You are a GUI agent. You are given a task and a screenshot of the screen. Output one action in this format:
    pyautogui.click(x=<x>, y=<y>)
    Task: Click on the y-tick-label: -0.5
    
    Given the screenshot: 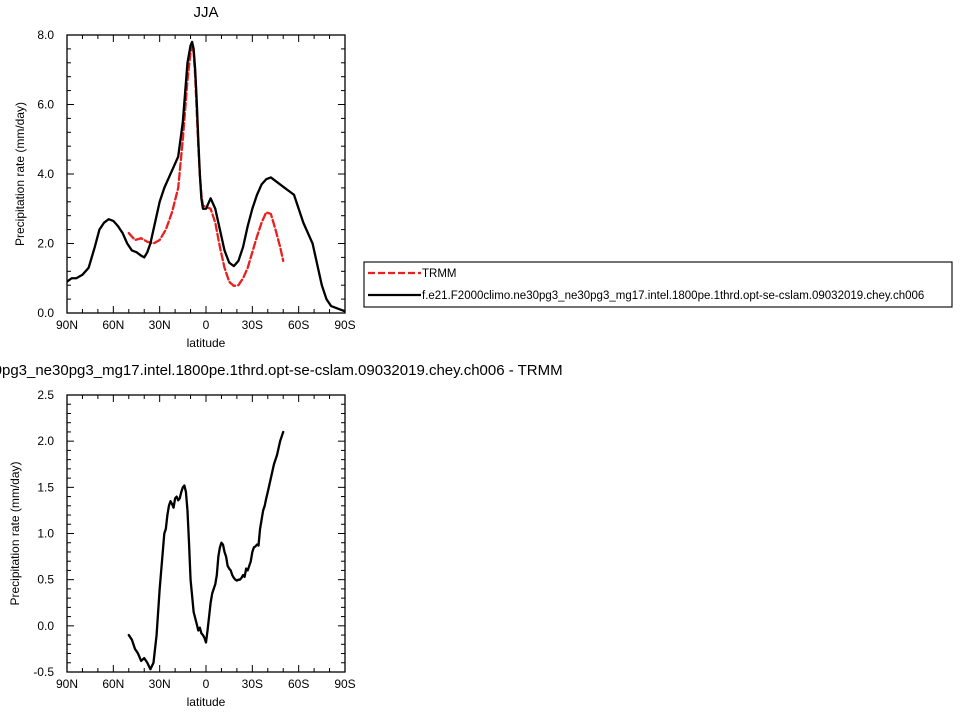 What is the action you would take?
    pyautogui.click(x=43, y=672)
    